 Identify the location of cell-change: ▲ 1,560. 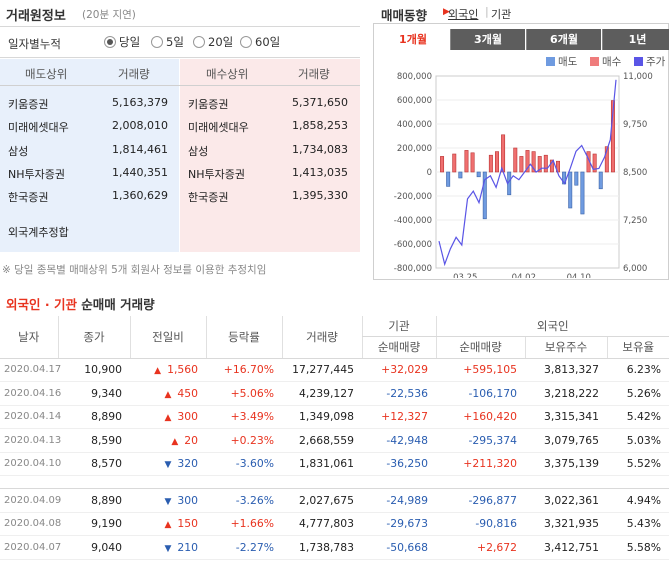
(168, 370).